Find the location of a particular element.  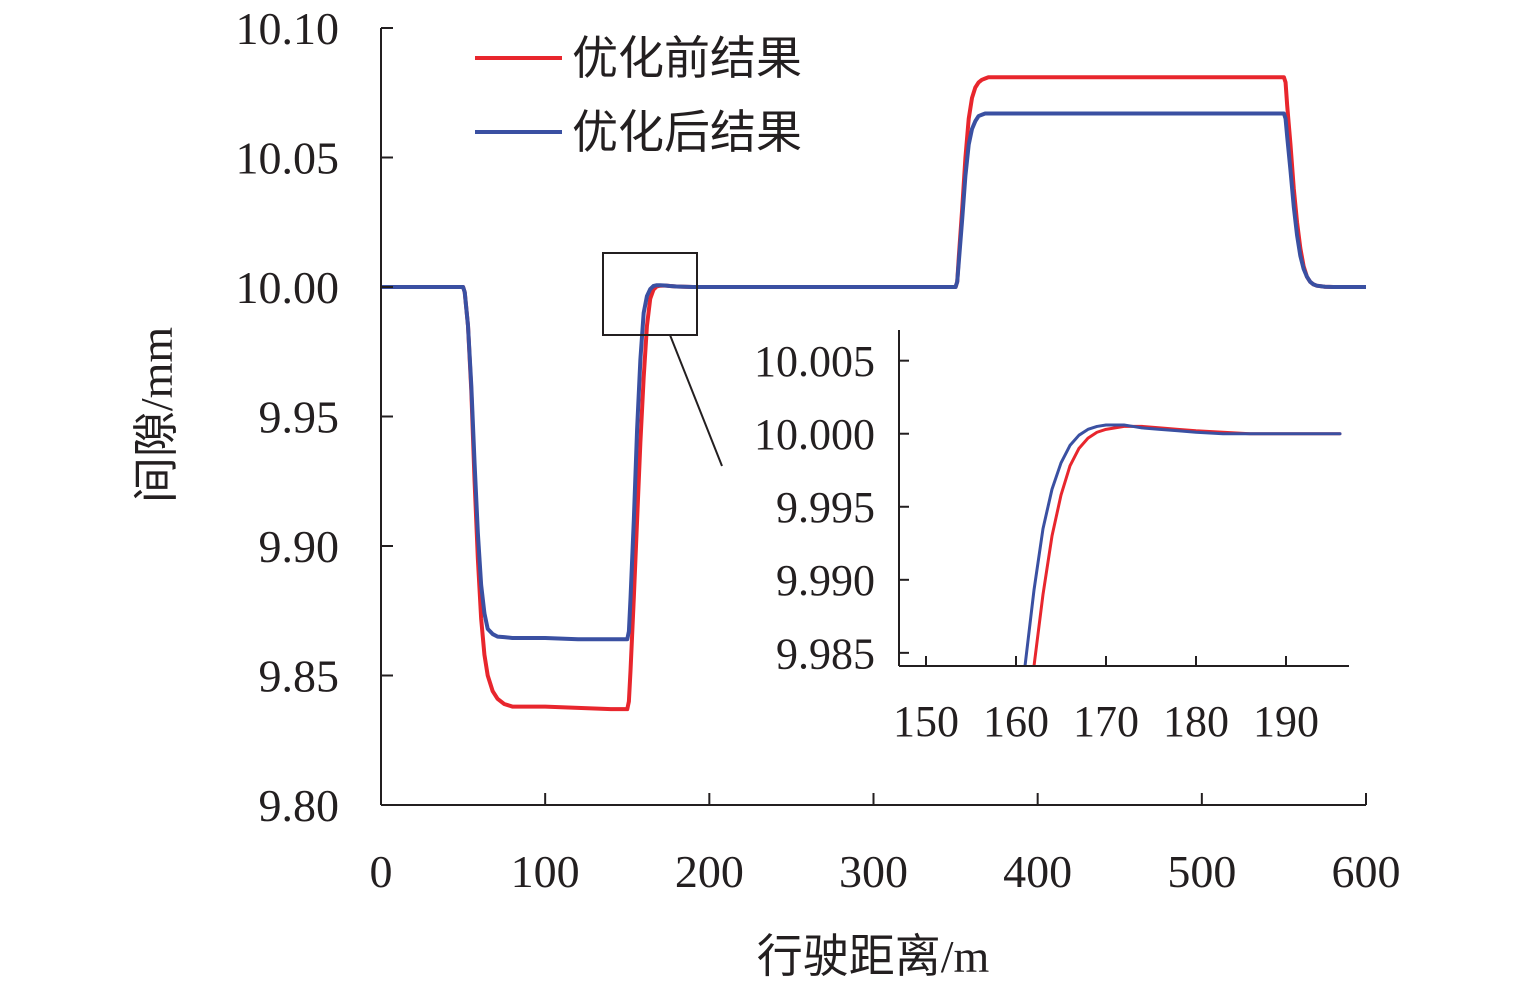

inset-x-tick-label: 170 is located at coordinates (1106, 721).